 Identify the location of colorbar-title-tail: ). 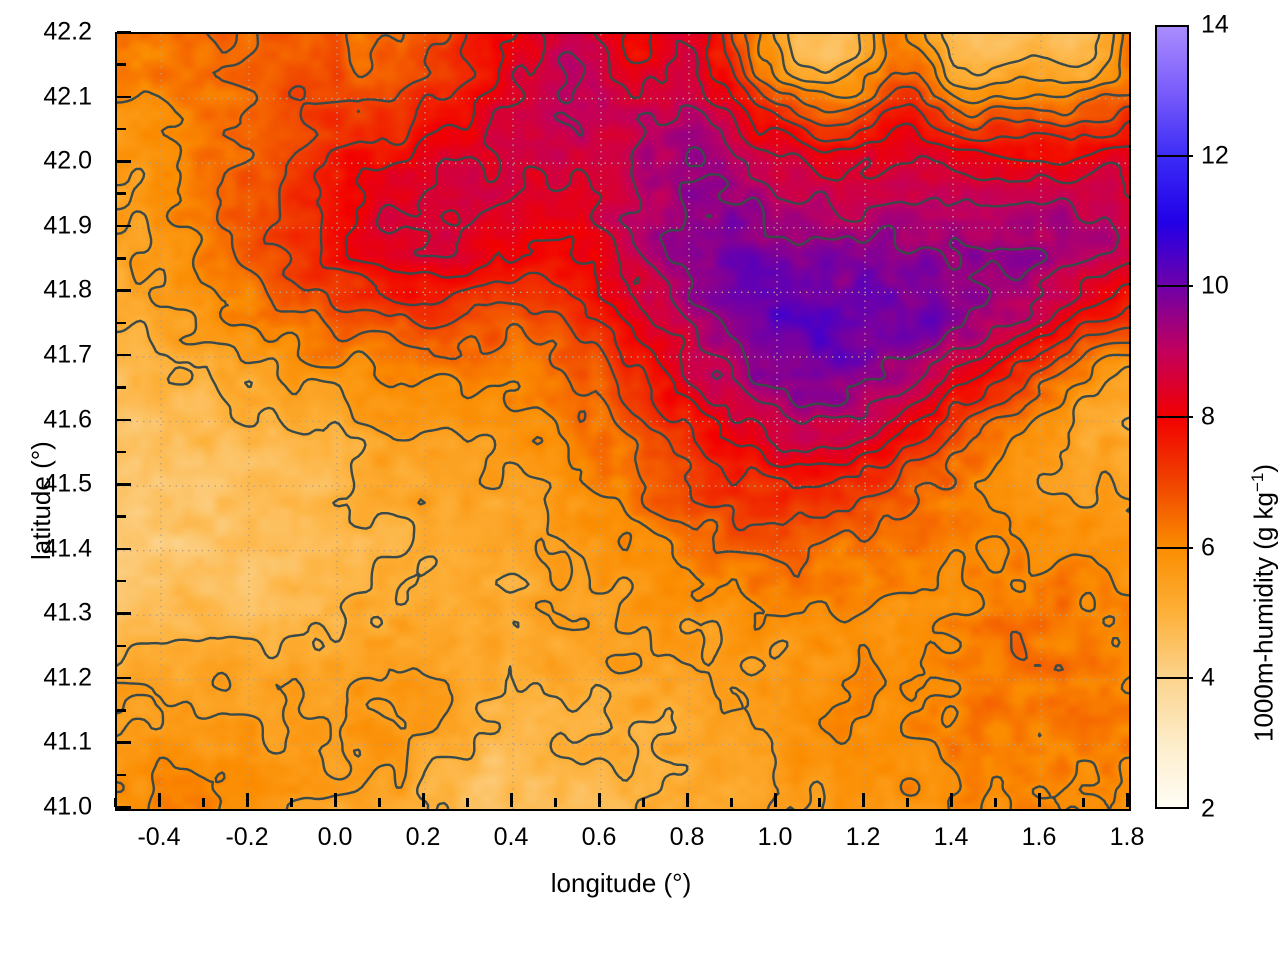
(1263, 468).